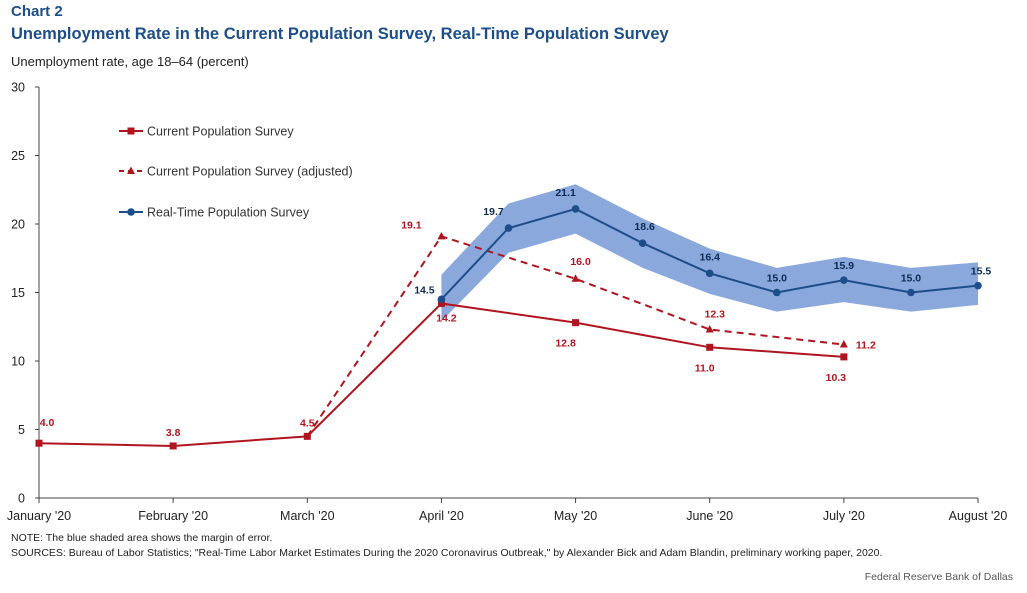 This screenshot has width=1027, height=593. I want to click on x-tick-label: June '20, so click(709, 516).